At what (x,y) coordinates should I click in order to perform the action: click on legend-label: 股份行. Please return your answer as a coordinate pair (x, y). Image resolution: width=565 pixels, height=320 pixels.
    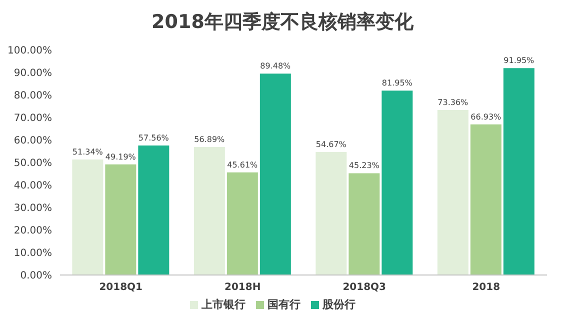
    Looking at the image, I should click on (339, 304).